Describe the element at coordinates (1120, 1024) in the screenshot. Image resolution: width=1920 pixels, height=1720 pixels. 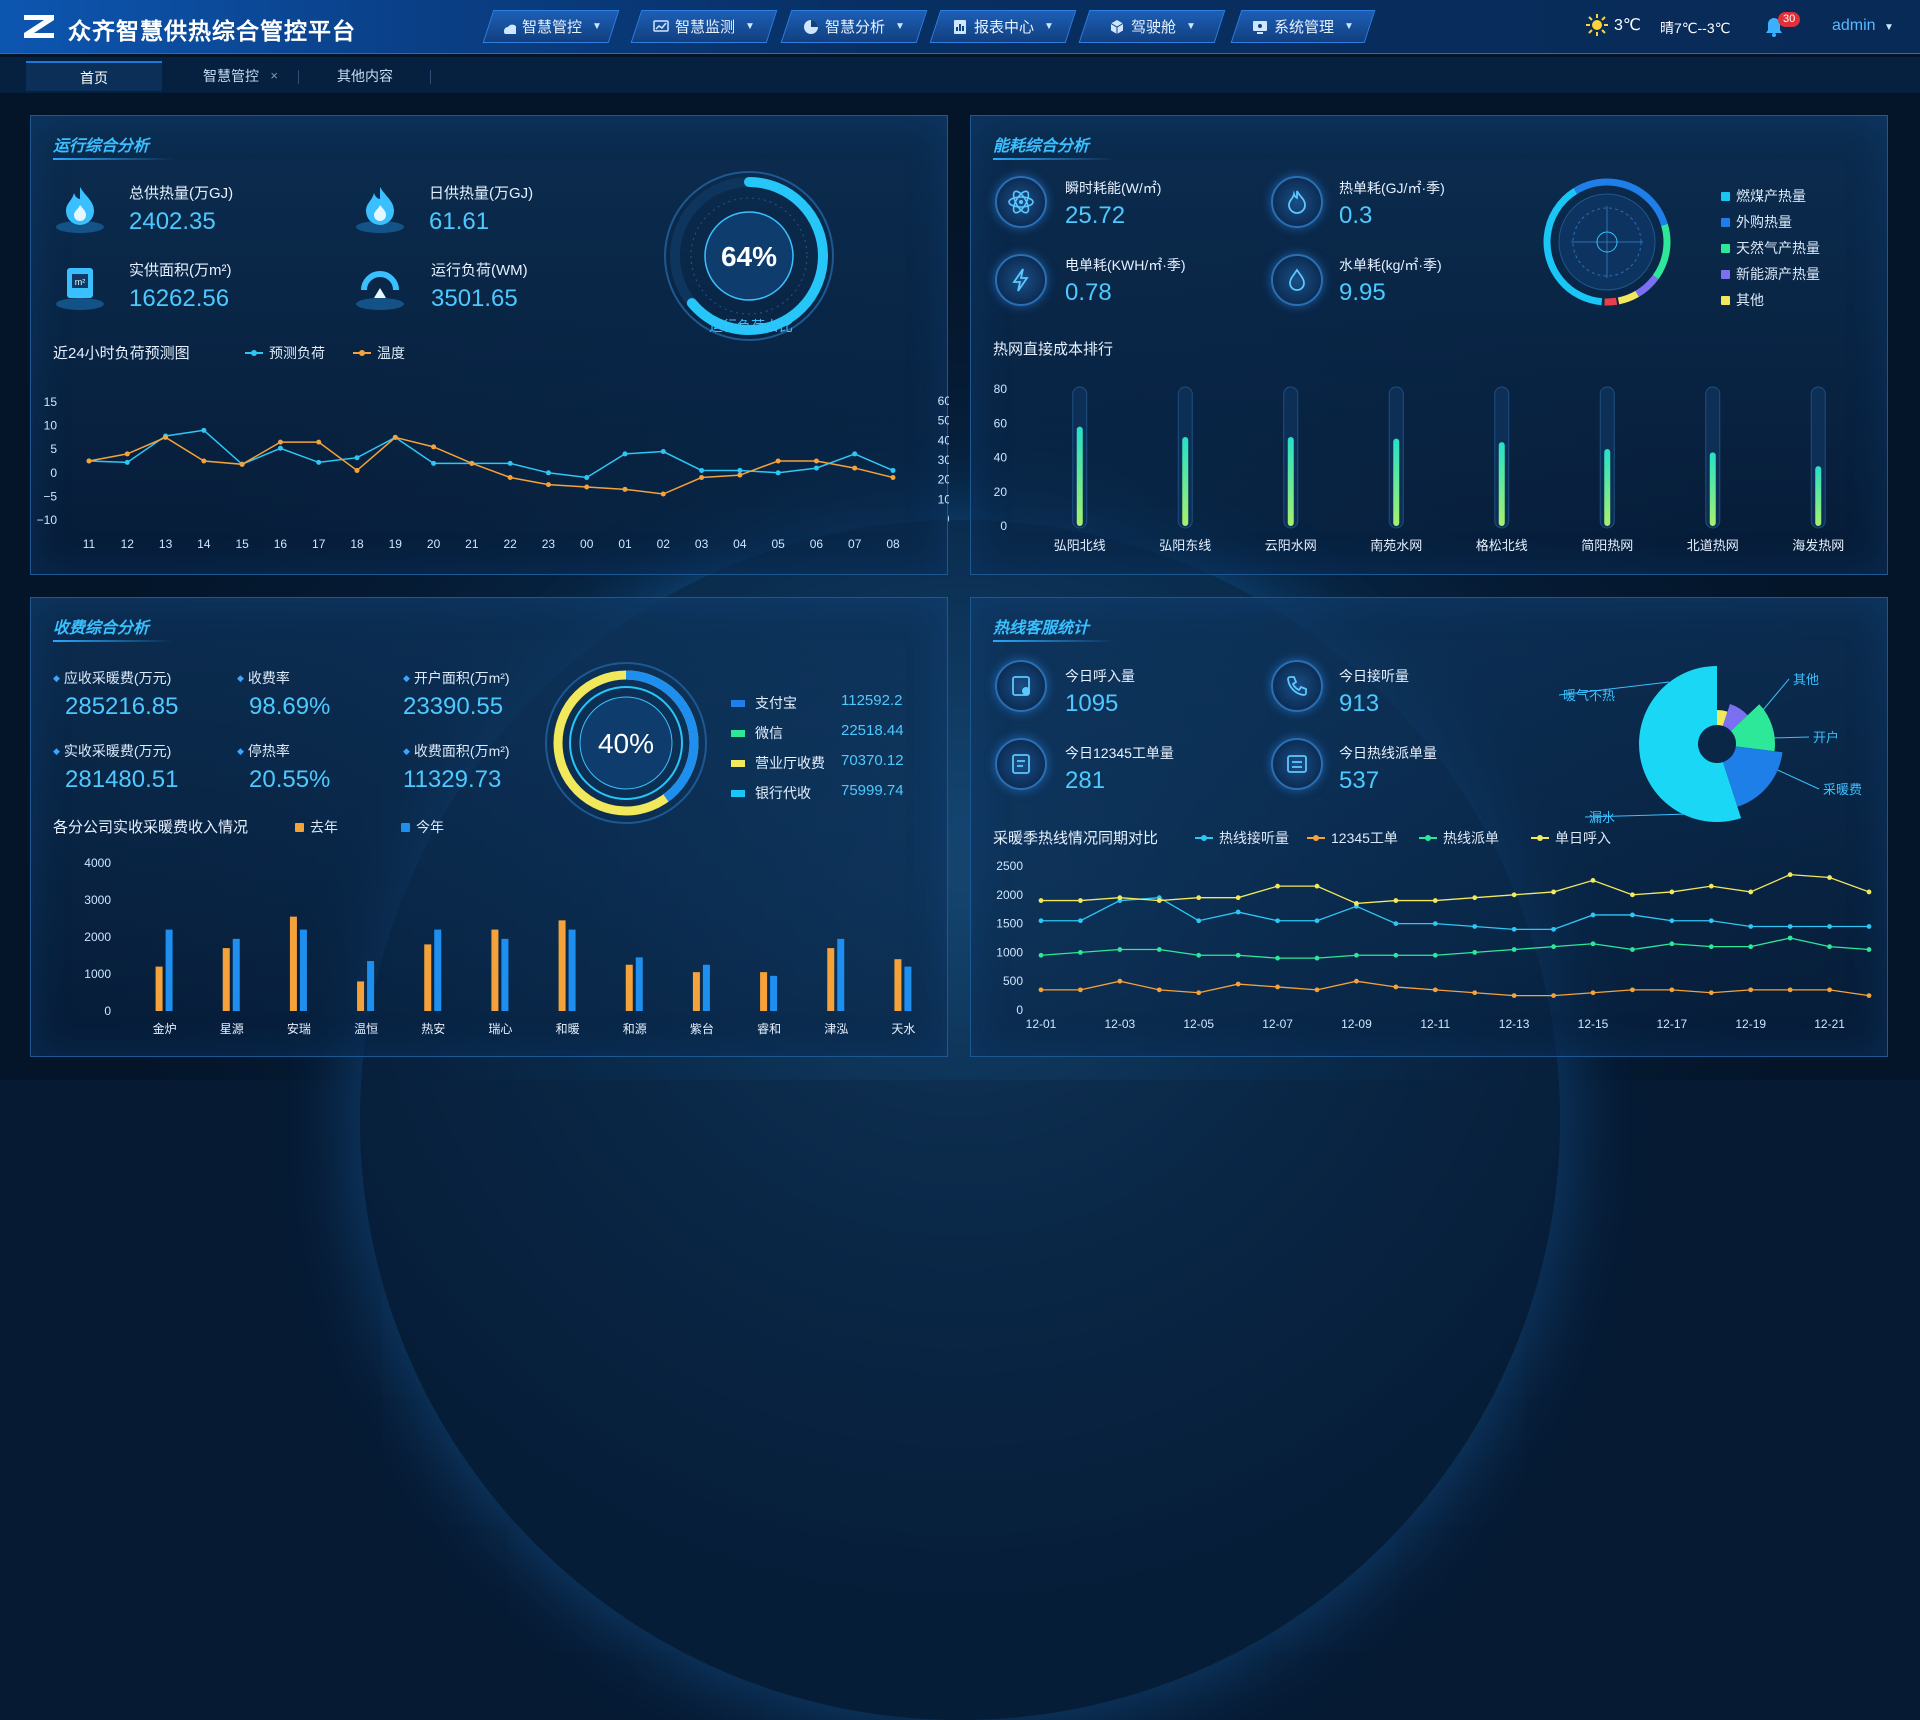
I see `x-tick-label: 12-03` at that location.